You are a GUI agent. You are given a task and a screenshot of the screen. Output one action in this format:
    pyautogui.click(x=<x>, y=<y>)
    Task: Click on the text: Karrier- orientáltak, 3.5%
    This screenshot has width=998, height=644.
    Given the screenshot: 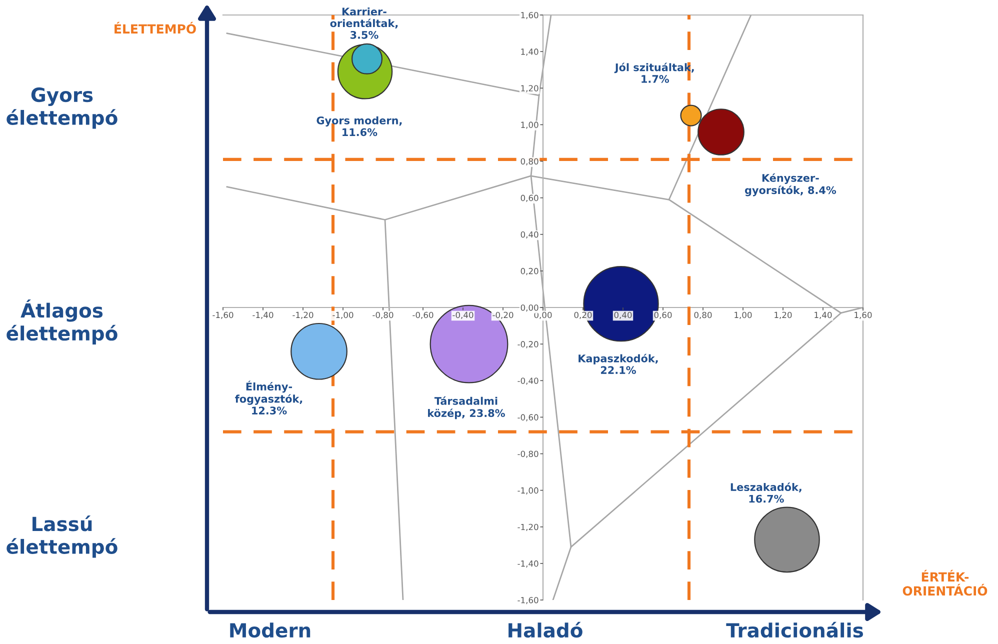 What is the action you would take?
    pyautogui.click(x=364, y=23)
    